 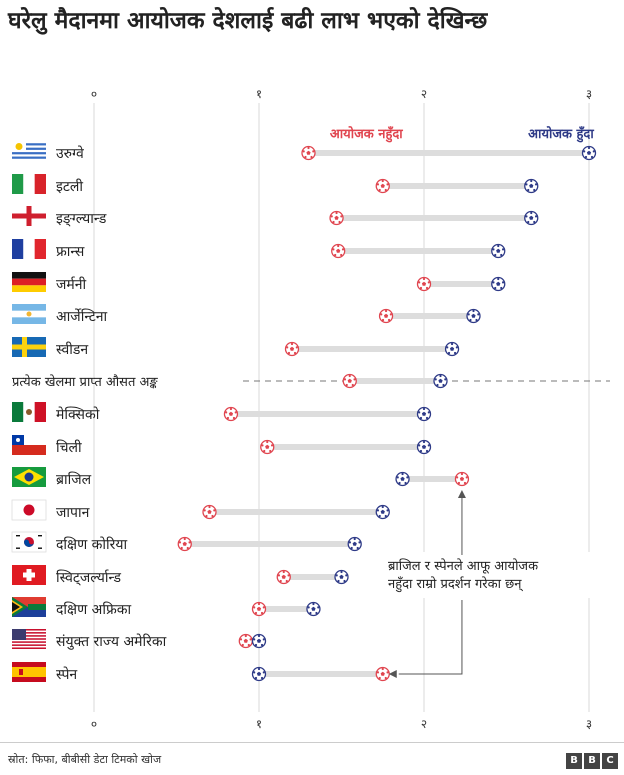 I want to click on flag-brazil-icon, so click(x=29, y=477).